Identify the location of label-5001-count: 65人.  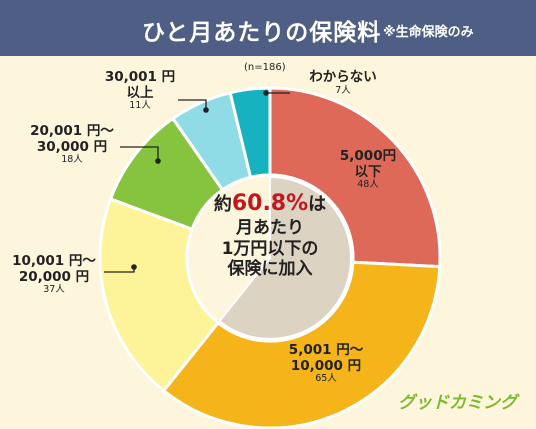
(326, 379).